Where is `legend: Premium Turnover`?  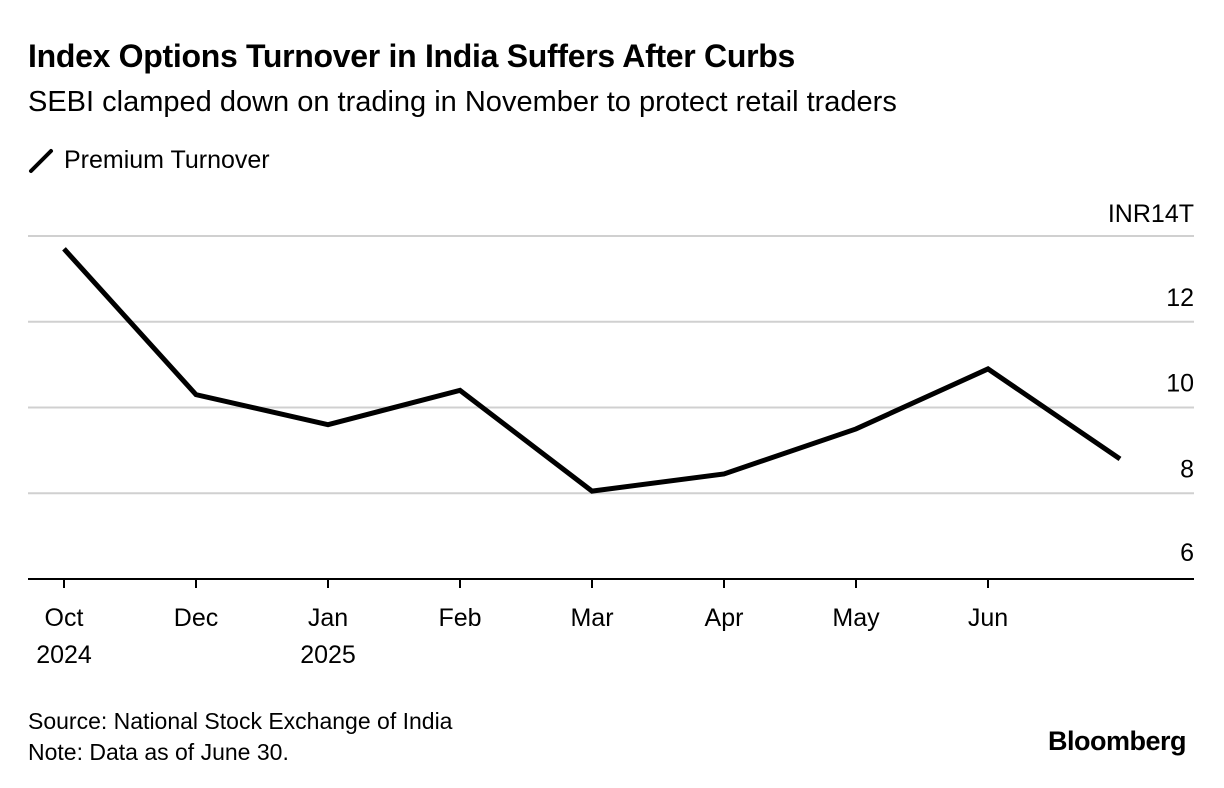
legend: Premium Turnover is located at coordinates (149, 160).